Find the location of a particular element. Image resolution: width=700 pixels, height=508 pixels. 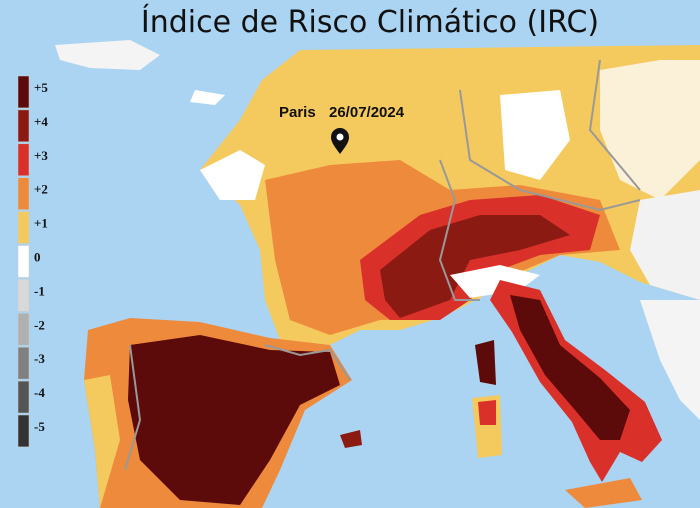

title: Índice de Risco Climático (IRC) is located at coordinates (370, 22).